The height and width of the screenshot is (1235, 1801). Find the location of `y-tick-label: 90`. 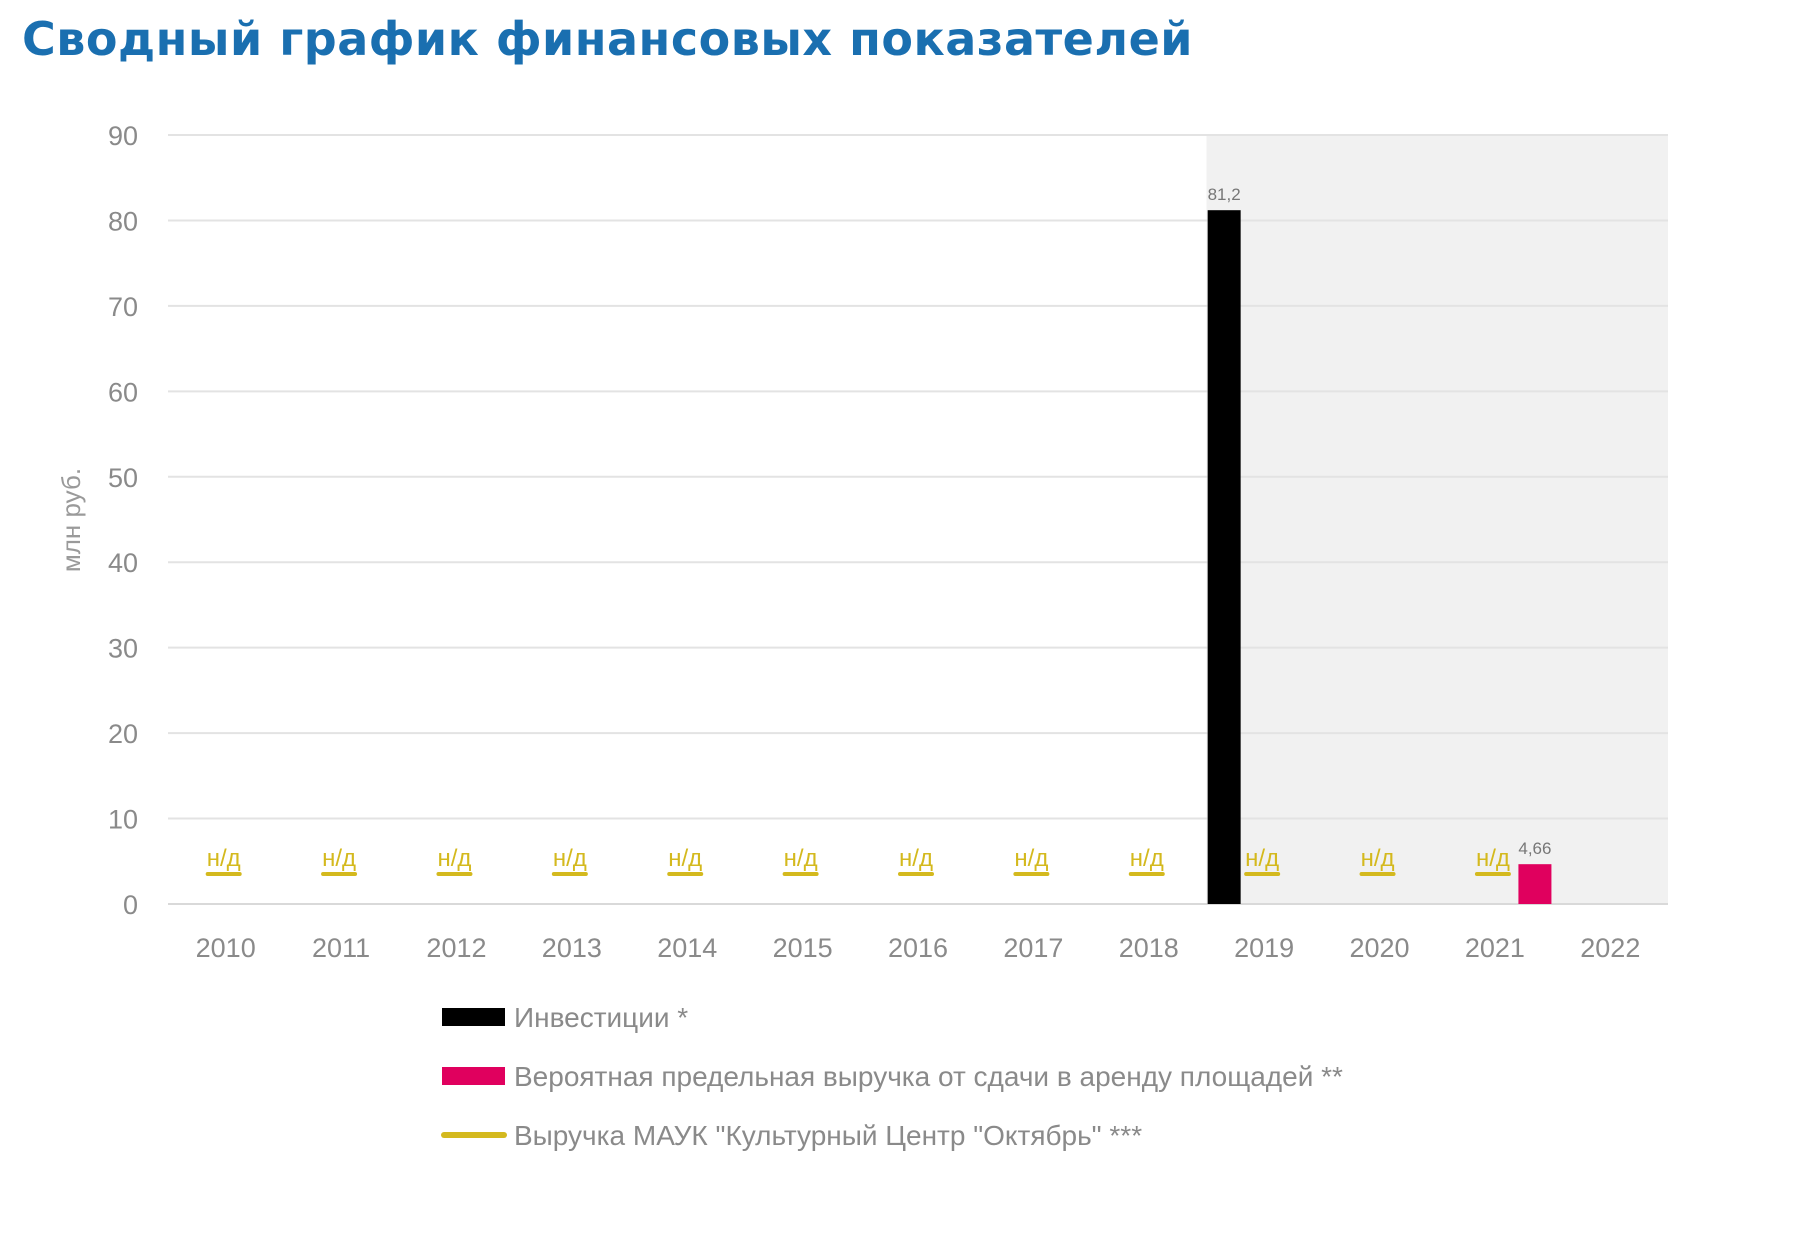

y-tick-label: 90 is located at coordinates (123, 136).